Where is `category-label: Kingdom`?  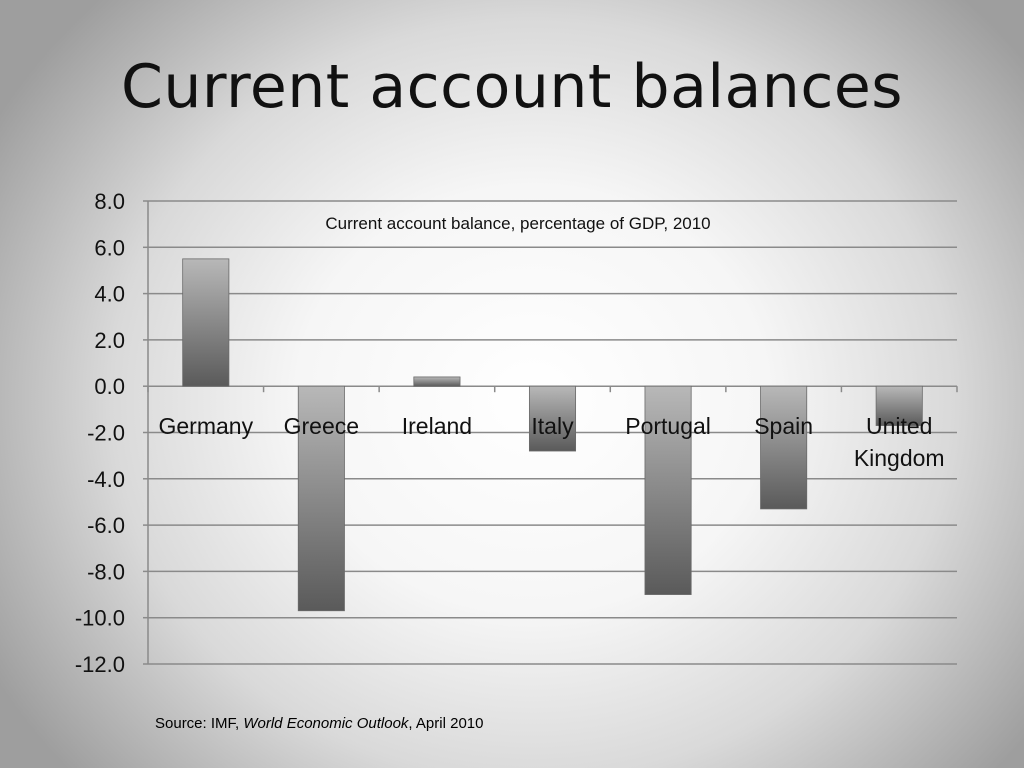 category-label: Kingdom is located at coordinates (899, 458).